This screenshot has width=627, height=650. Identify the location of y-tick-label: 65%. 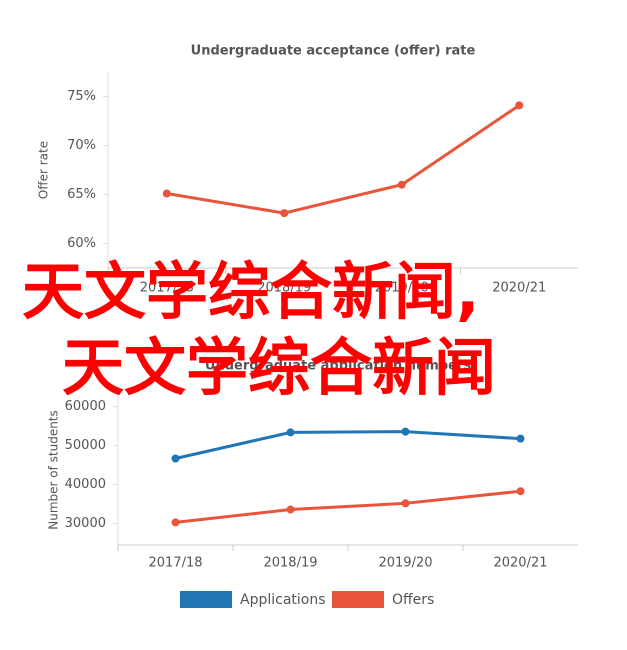
(81, 194).